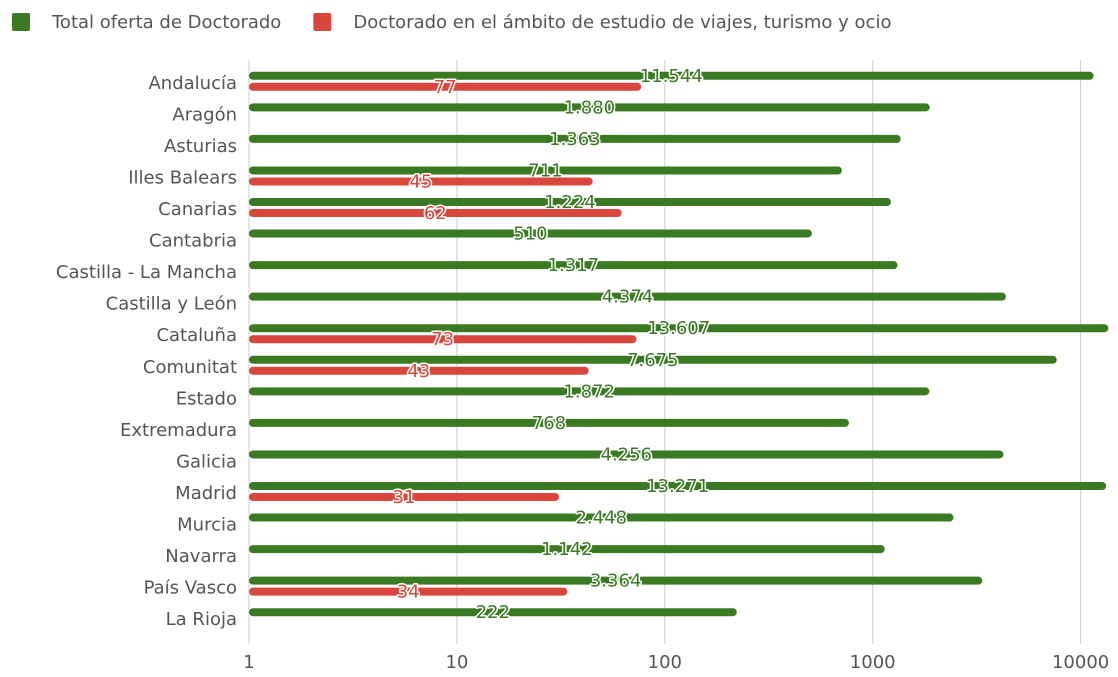 The width and height of the screenshot is (1118, 677). I want to click on x-tick-label: 10, so click(456, 662).